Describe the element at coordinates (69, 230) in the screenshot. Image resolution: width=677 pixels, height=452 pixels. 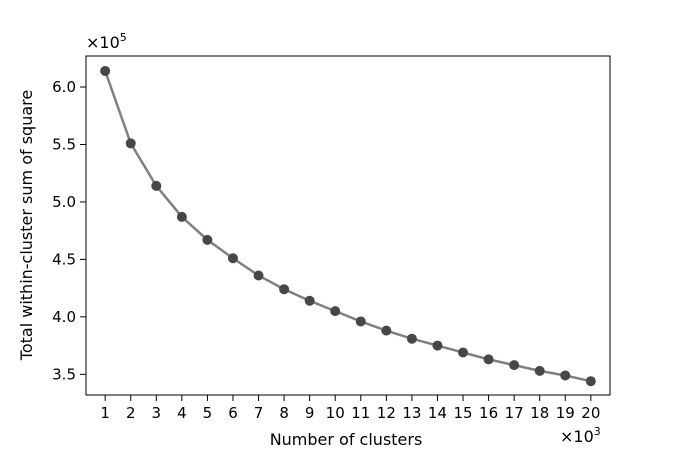
I see `y-axis-ticks: 3.5 4.0 4.5 5.0 5.5 6.0` at that location.